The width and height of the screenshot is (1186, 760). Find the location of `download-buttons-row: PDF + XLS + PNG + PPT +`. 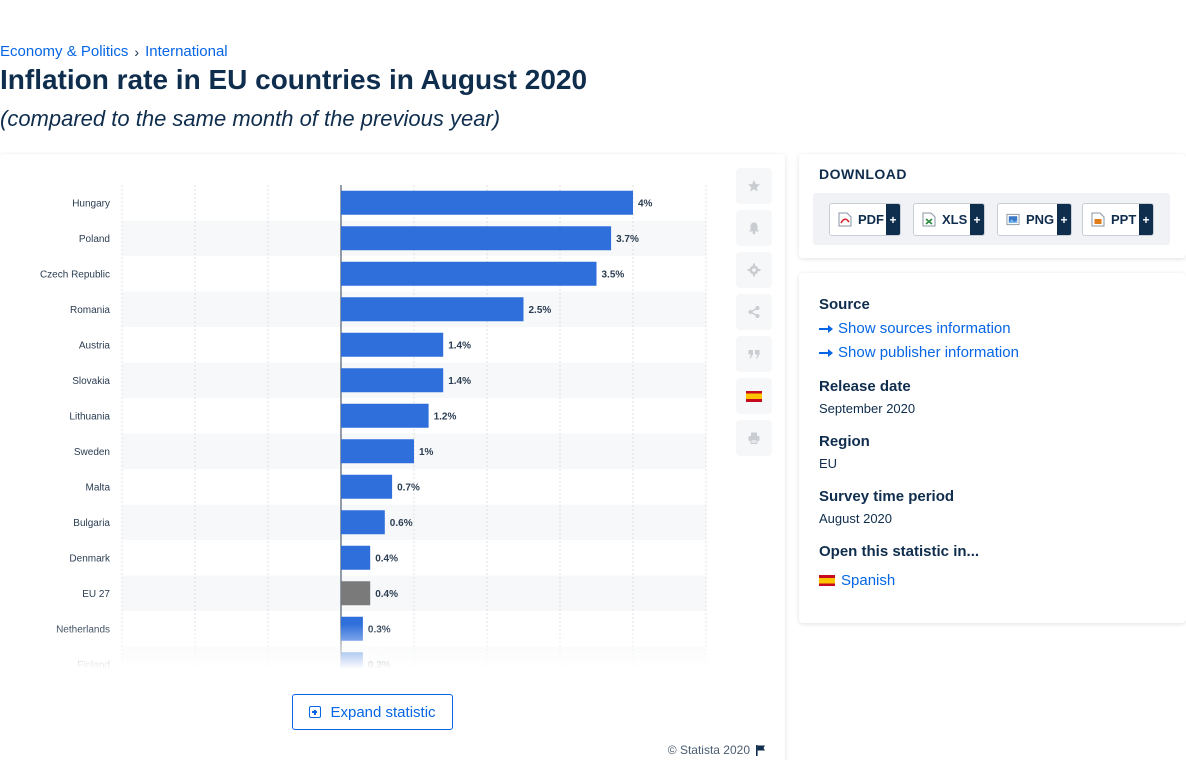

download-buttons-row: PDF + XLS + PNG + PPT + is located at coordinates (991, 219).